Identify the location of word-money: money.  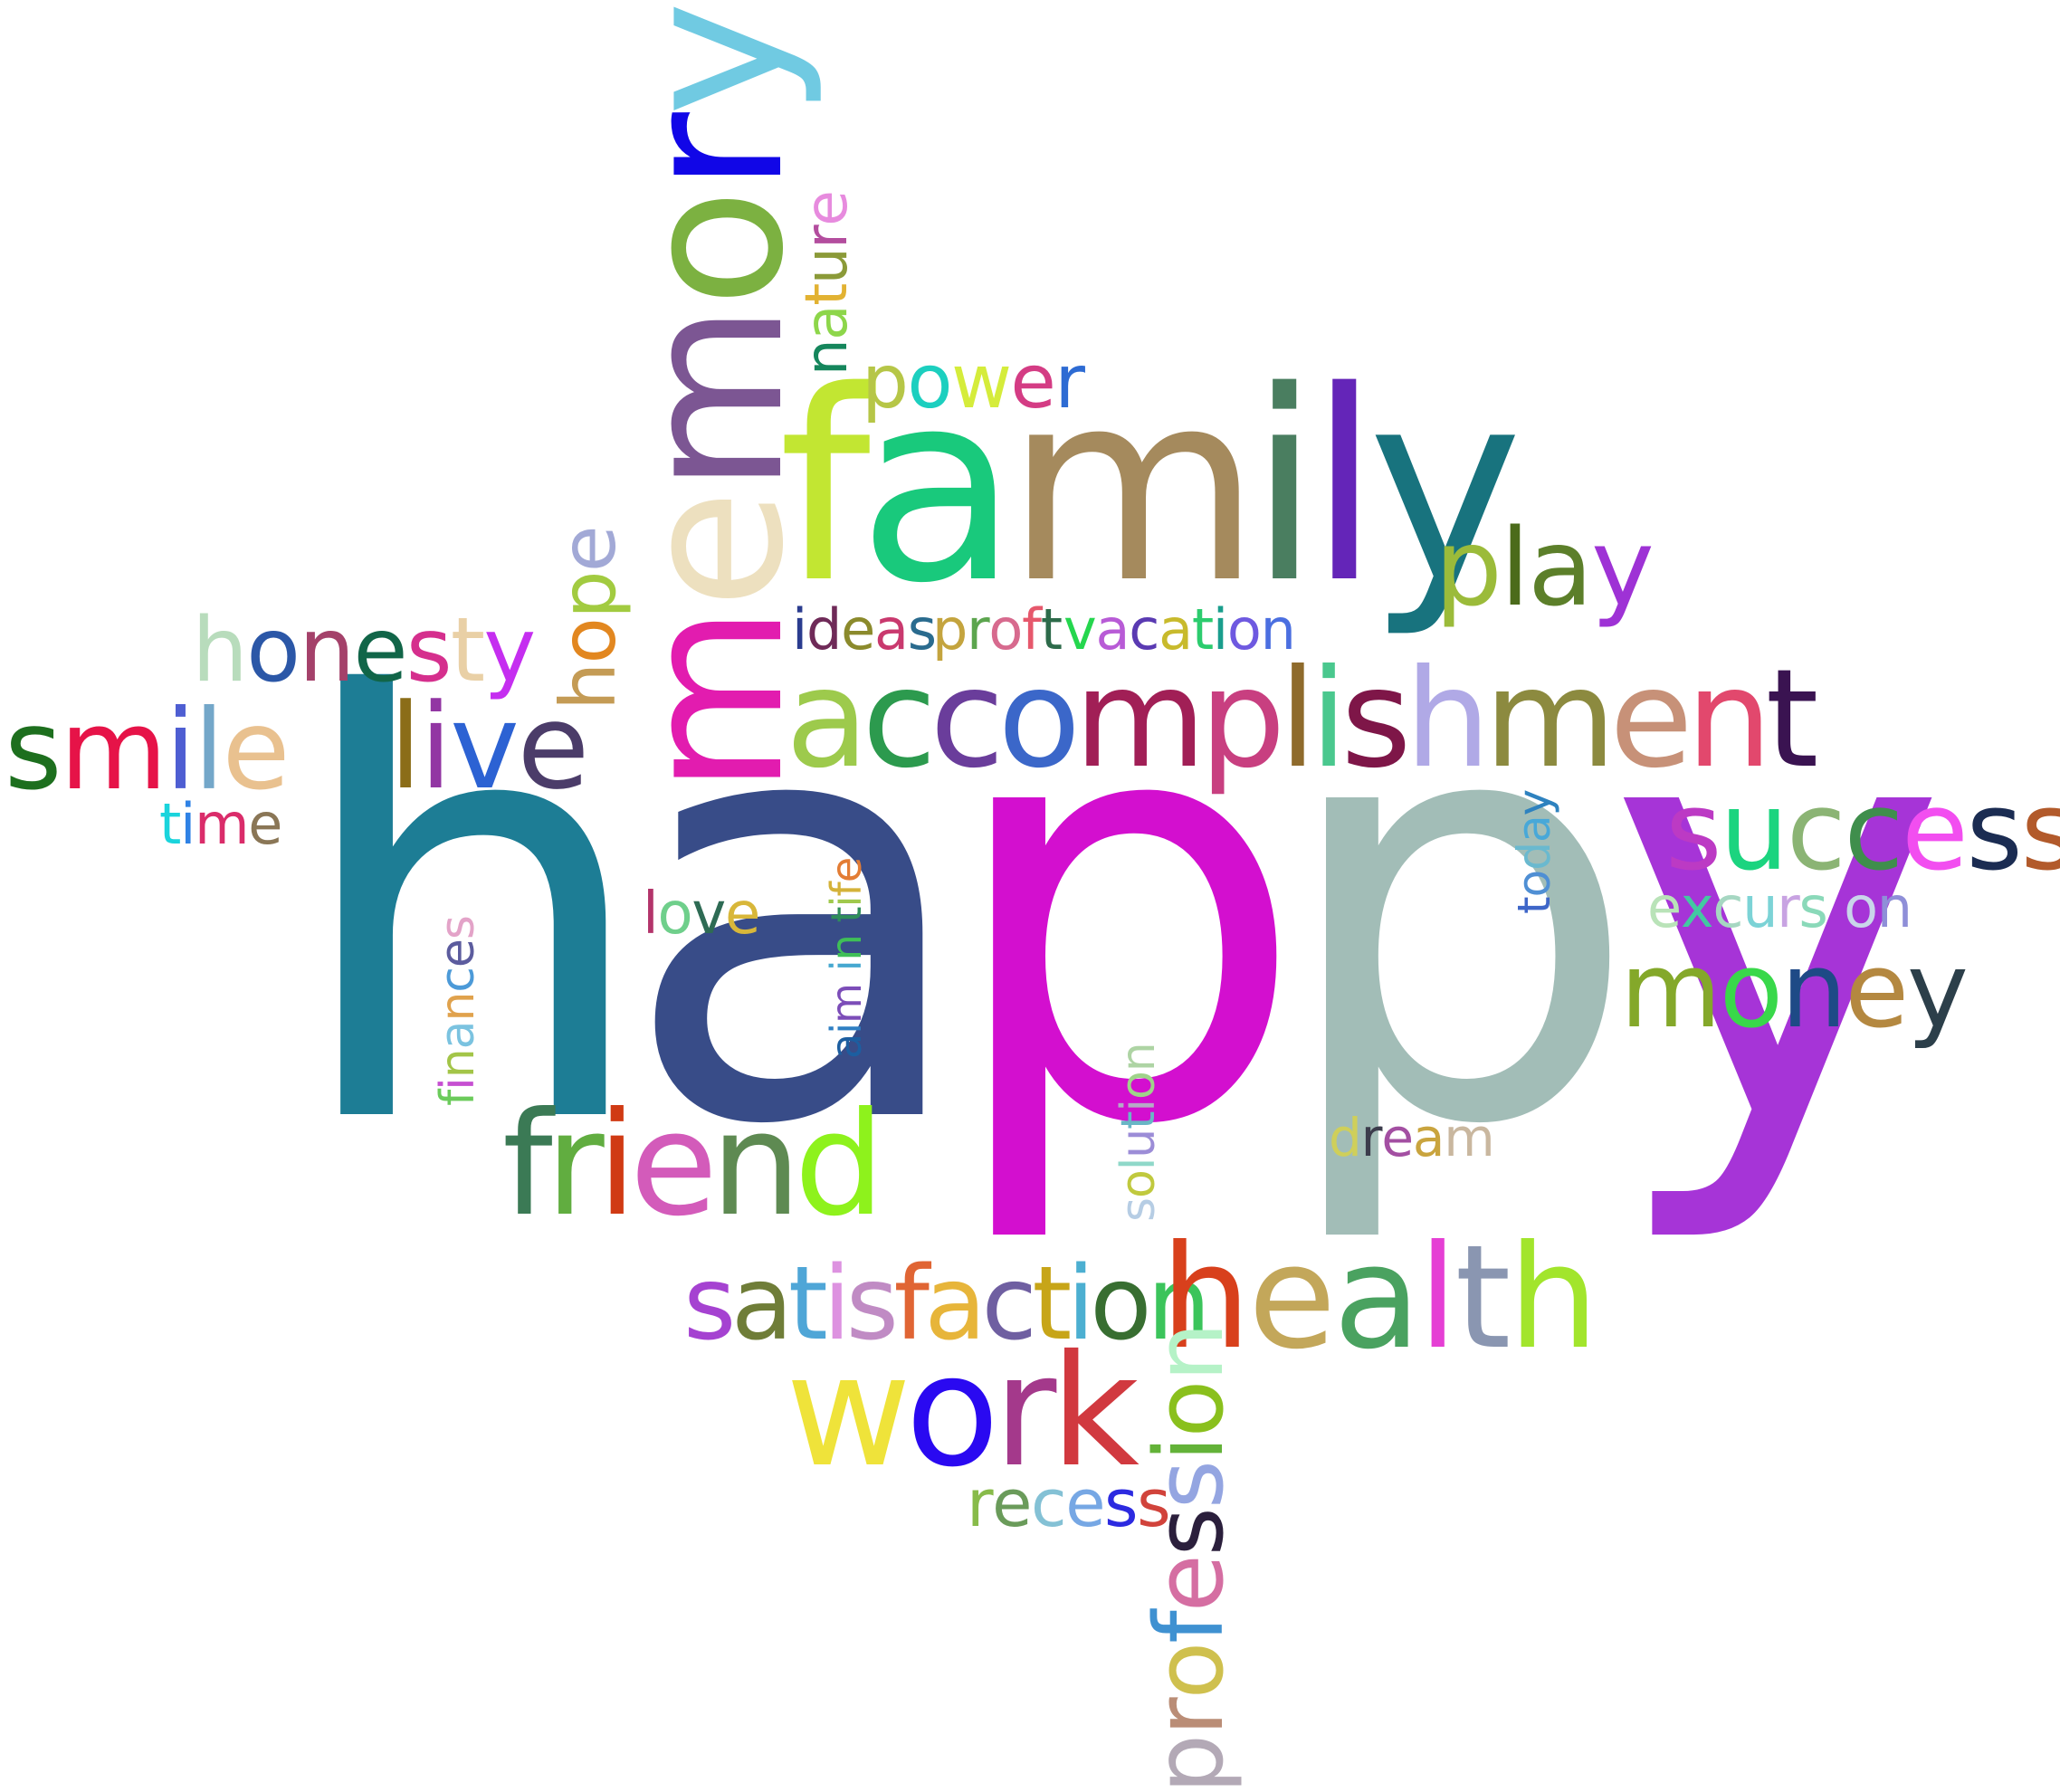
(1795, 991).